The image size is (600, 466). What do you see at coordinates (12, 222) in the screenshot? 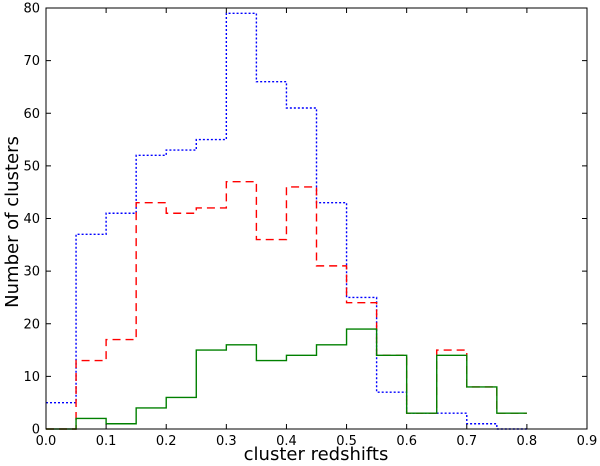
I see `y-axis-label: Number of clusters` at bounding box center [12, 222].